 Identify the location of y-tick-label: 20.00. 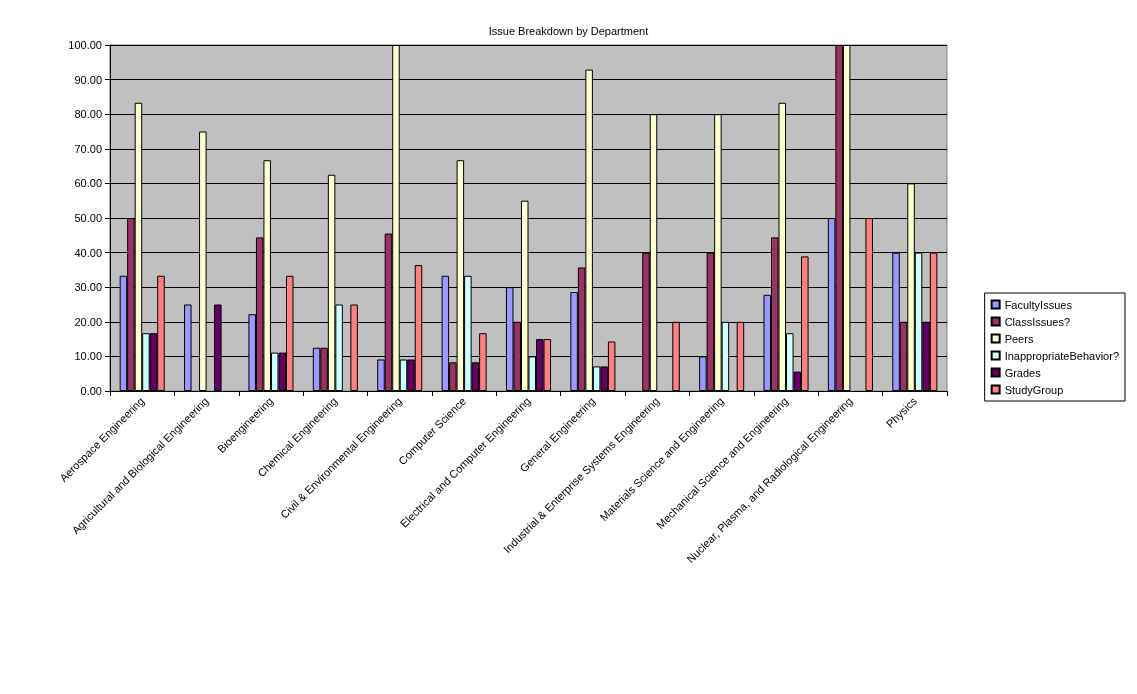
(88, 321).